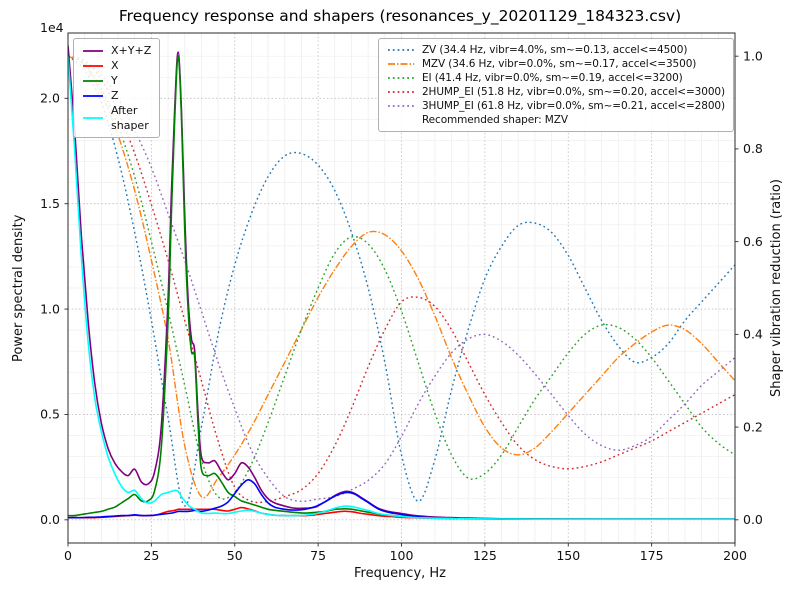  I want to click on line-sample-y-icon, so click(93, 81).